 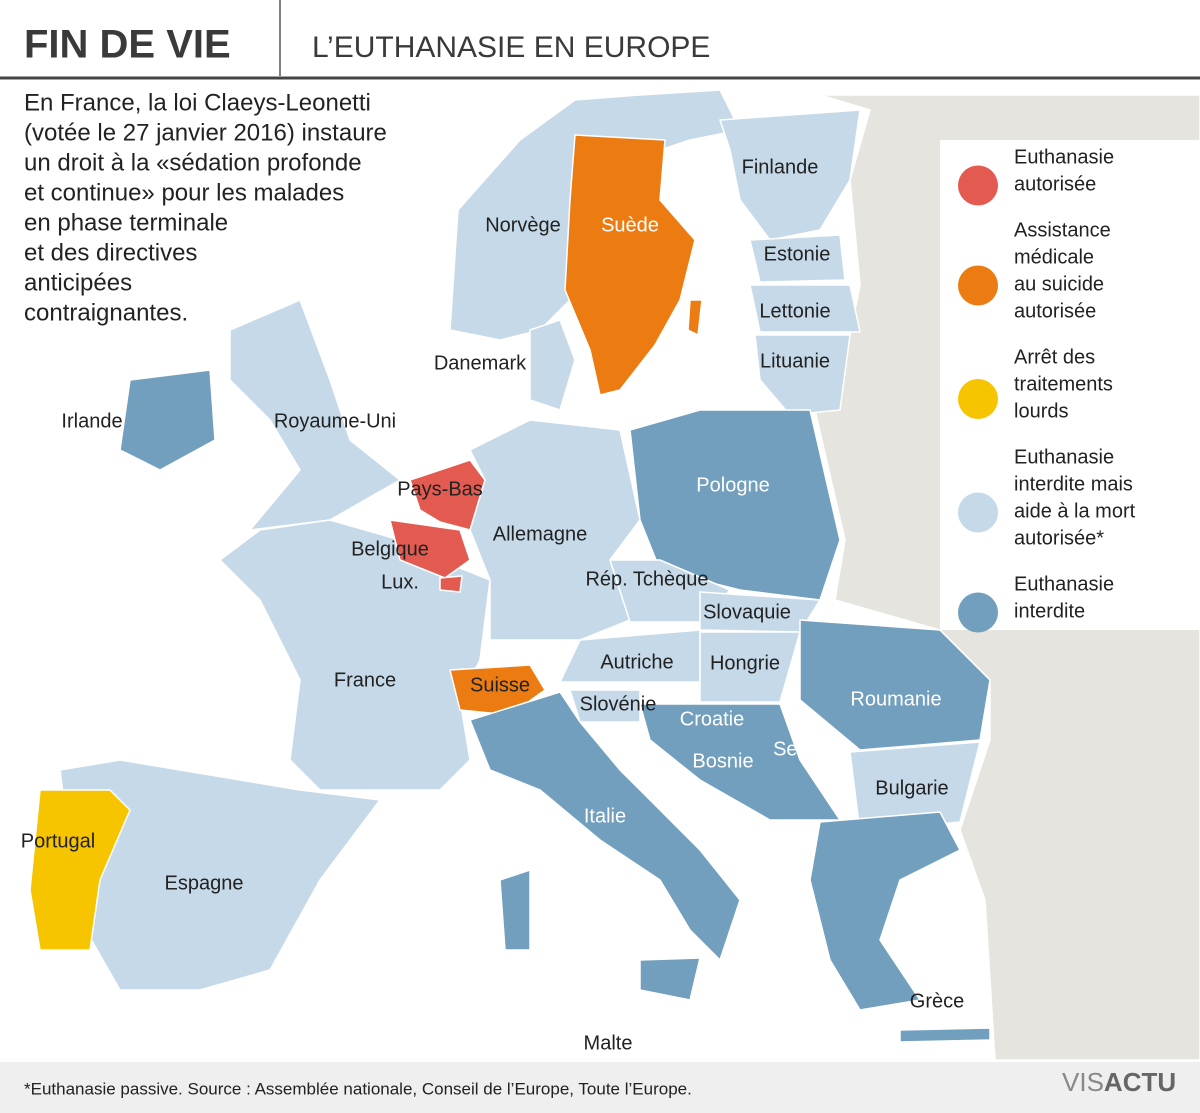 I want to click on bulgaria, so click(x=915, y=787).